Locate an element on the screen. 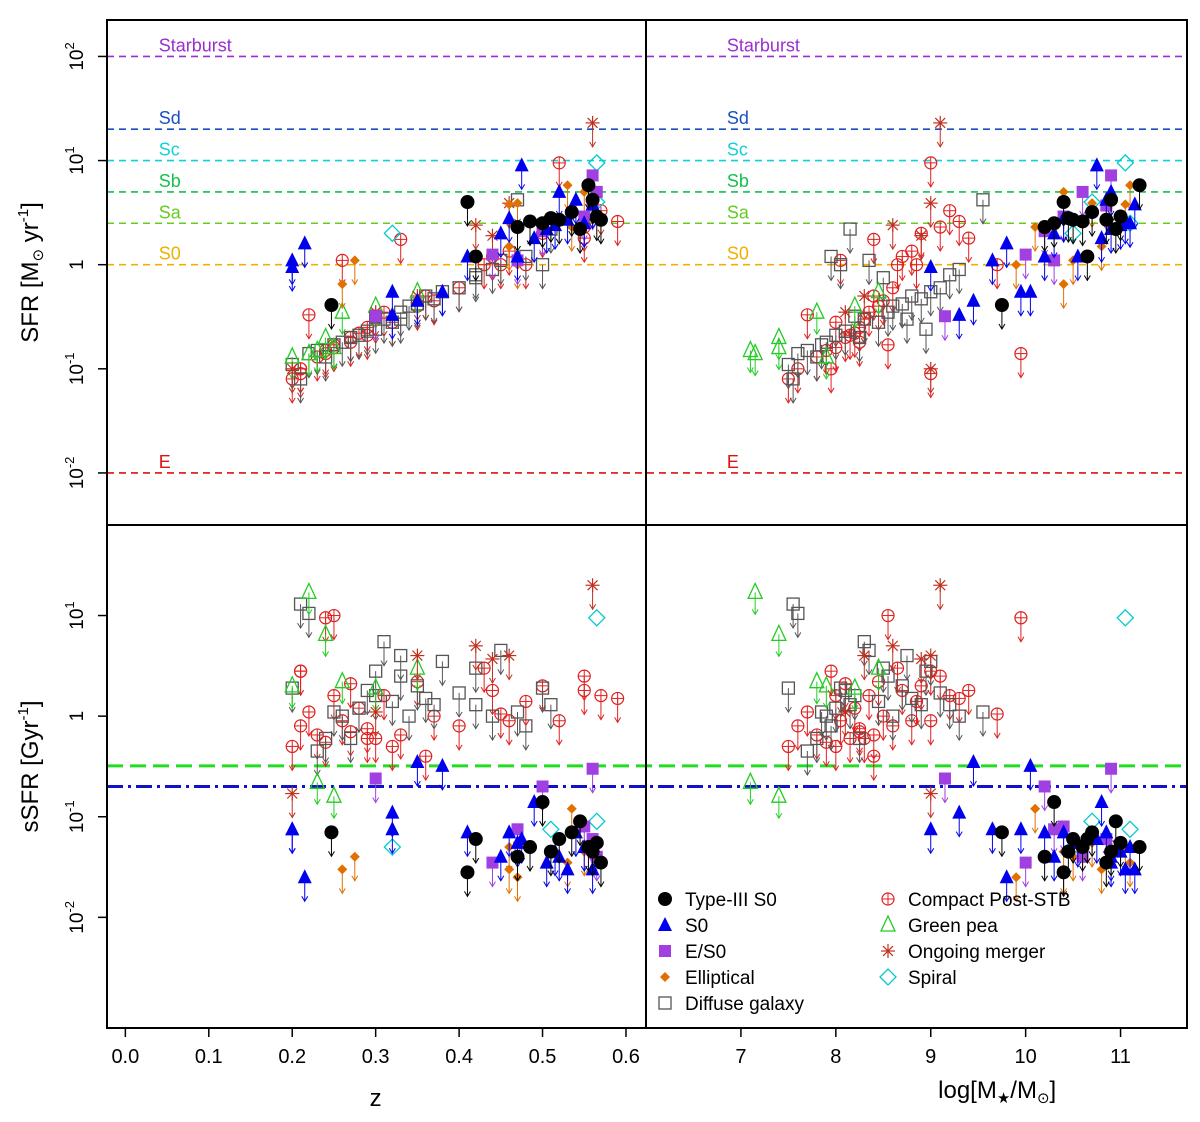 The image size is (1200, 1122). marker-spiral is located at coordinates (392, 847).